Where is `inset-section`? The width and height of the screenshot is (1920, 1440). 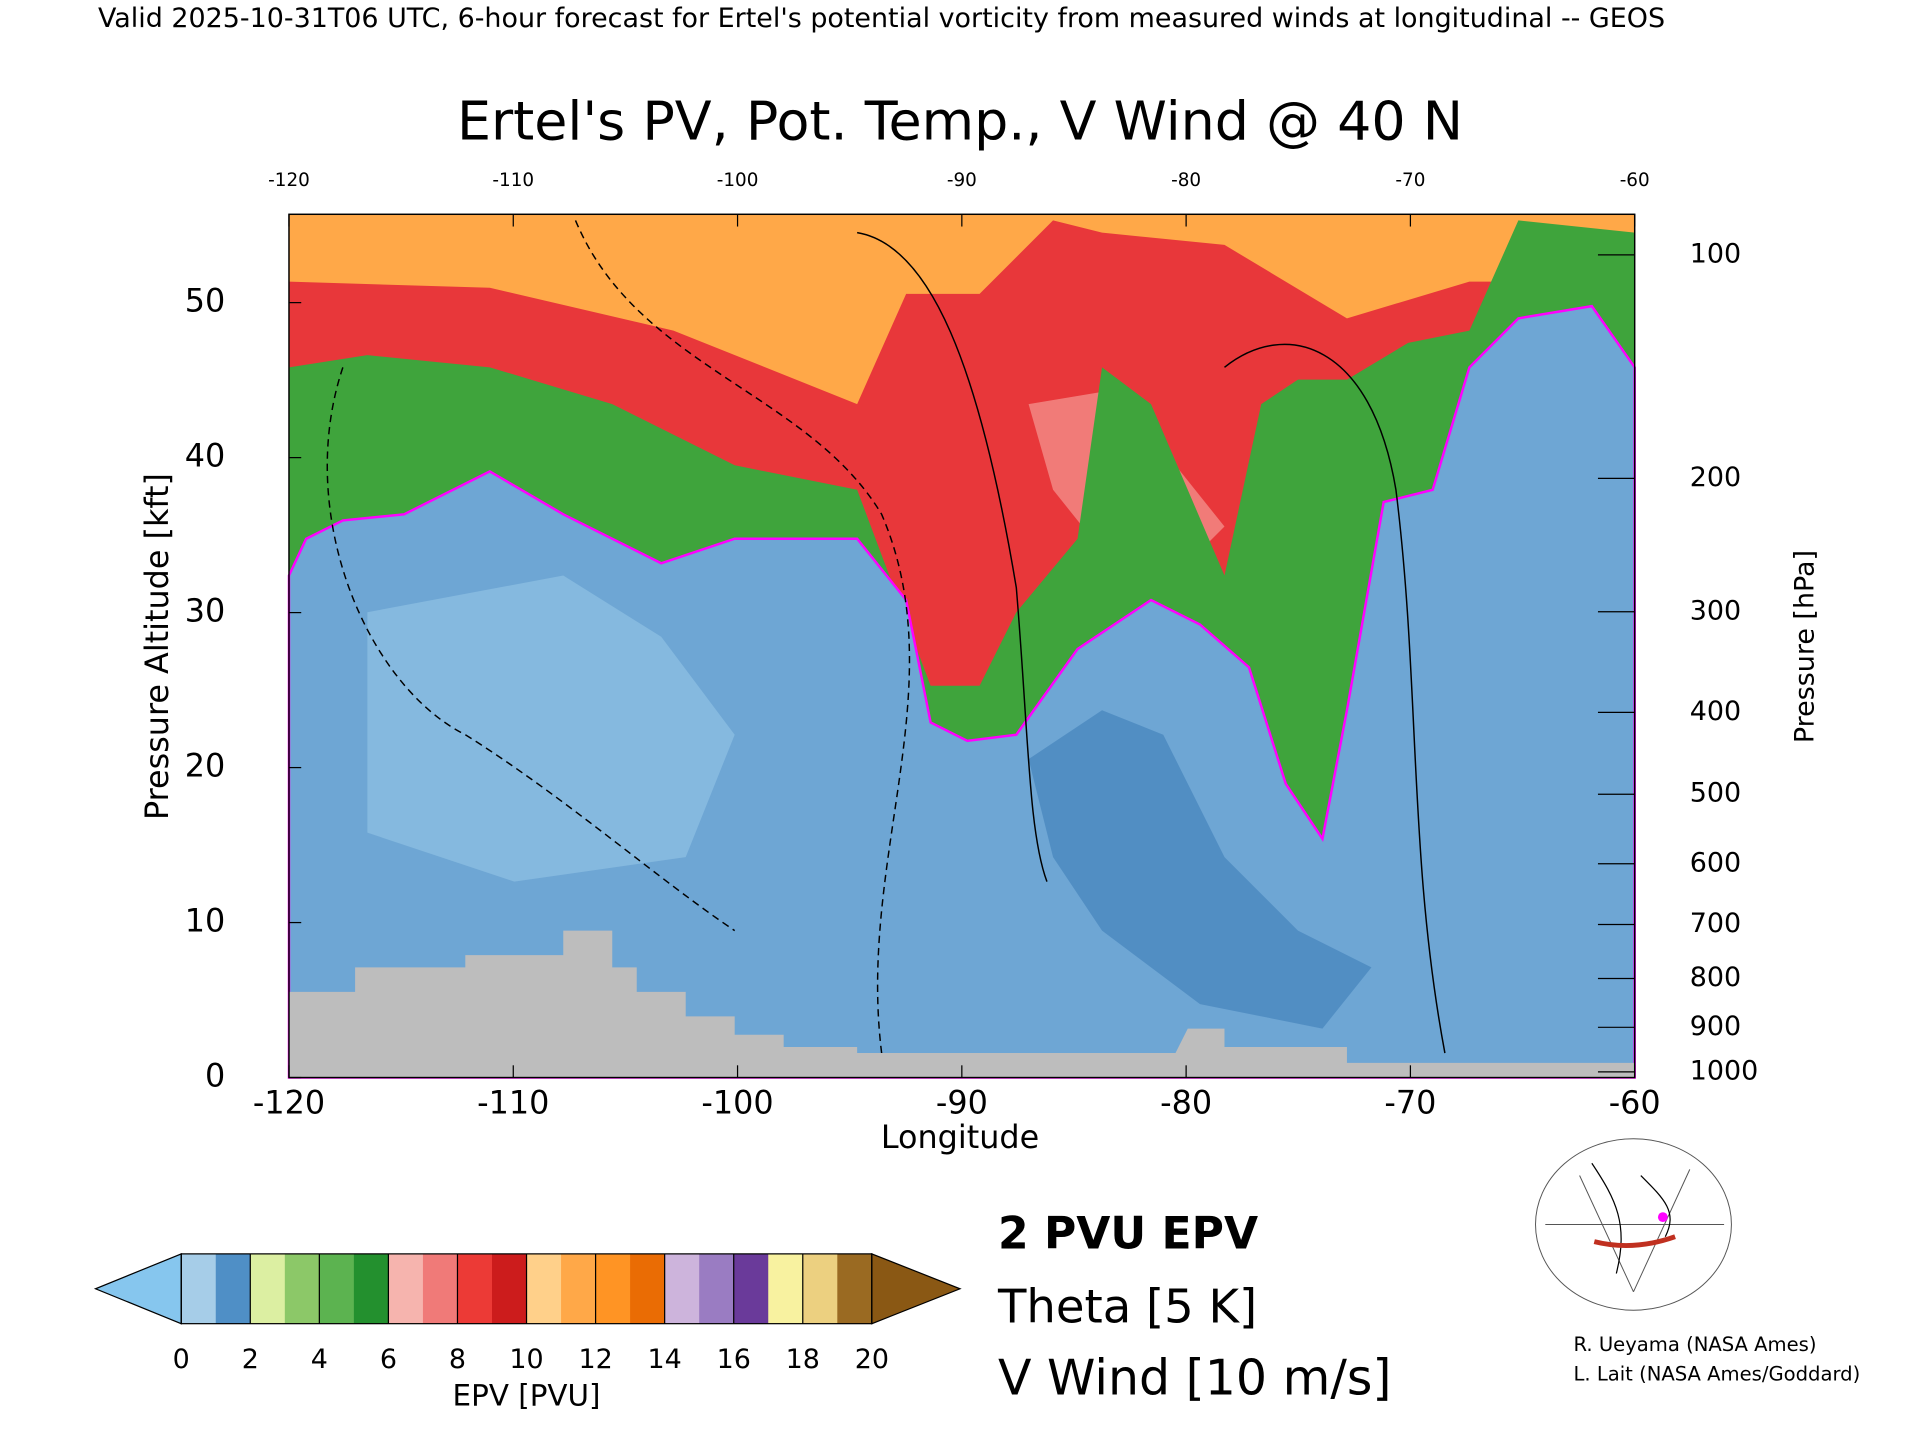
inset-section is located at coordinates (1634, 1241).